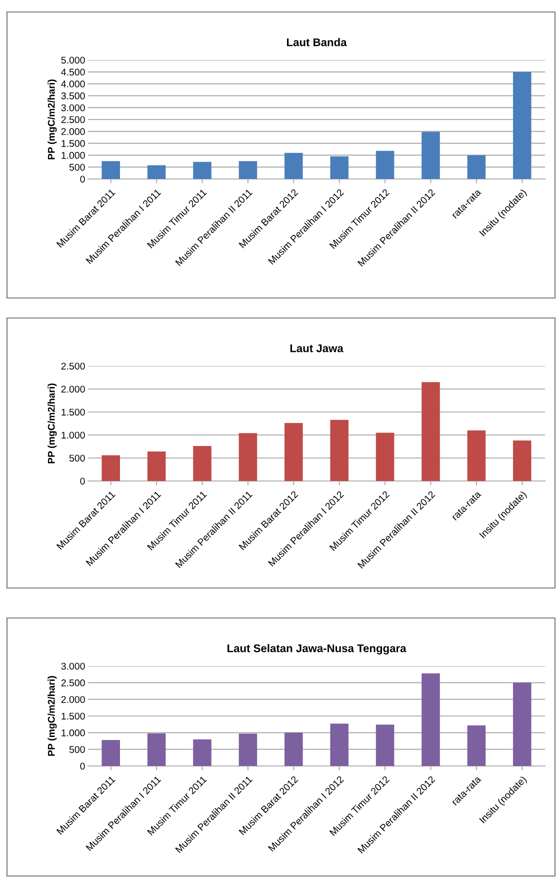 This screenshot has height=877, width=557. What do you see at coordinates (73, 96) in the screenshot?
I see `y-tick-label: 3.500` at bounding box center [73, 96].